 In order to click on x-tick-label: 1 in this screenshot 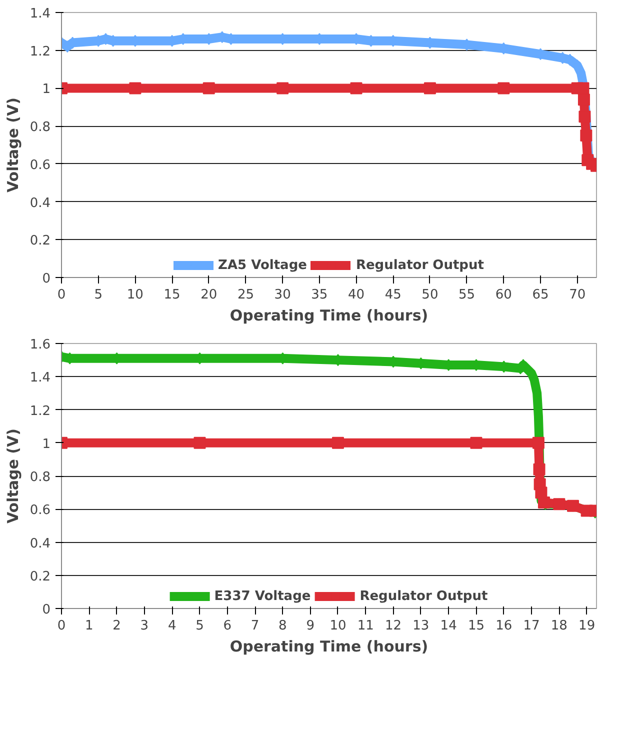, I will do `click(89, 626)`.